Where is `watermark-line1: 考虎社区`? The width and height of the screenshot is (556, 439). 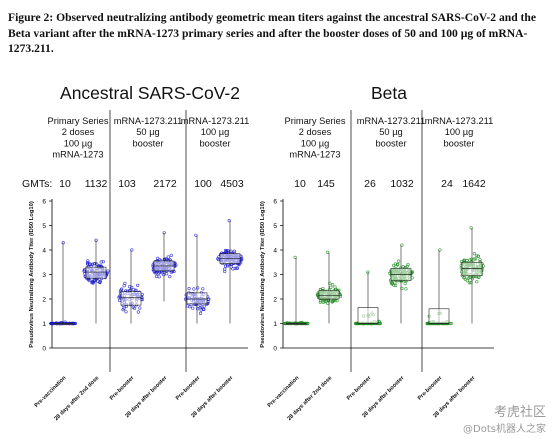
watermark-line1: 考虎社区 is located at coordinates (519, 412).